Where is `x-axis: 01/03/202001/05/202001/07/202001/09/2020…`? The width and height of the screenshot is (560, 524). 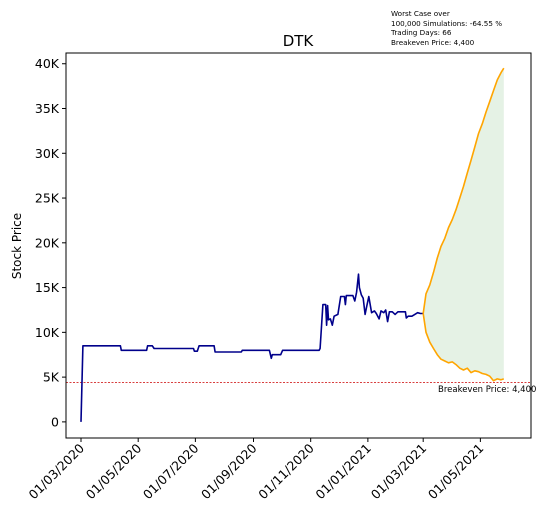
x-axis: 01/03/202001/05/202001/07/202001/09/2020… is located at coordinates (256, 470).